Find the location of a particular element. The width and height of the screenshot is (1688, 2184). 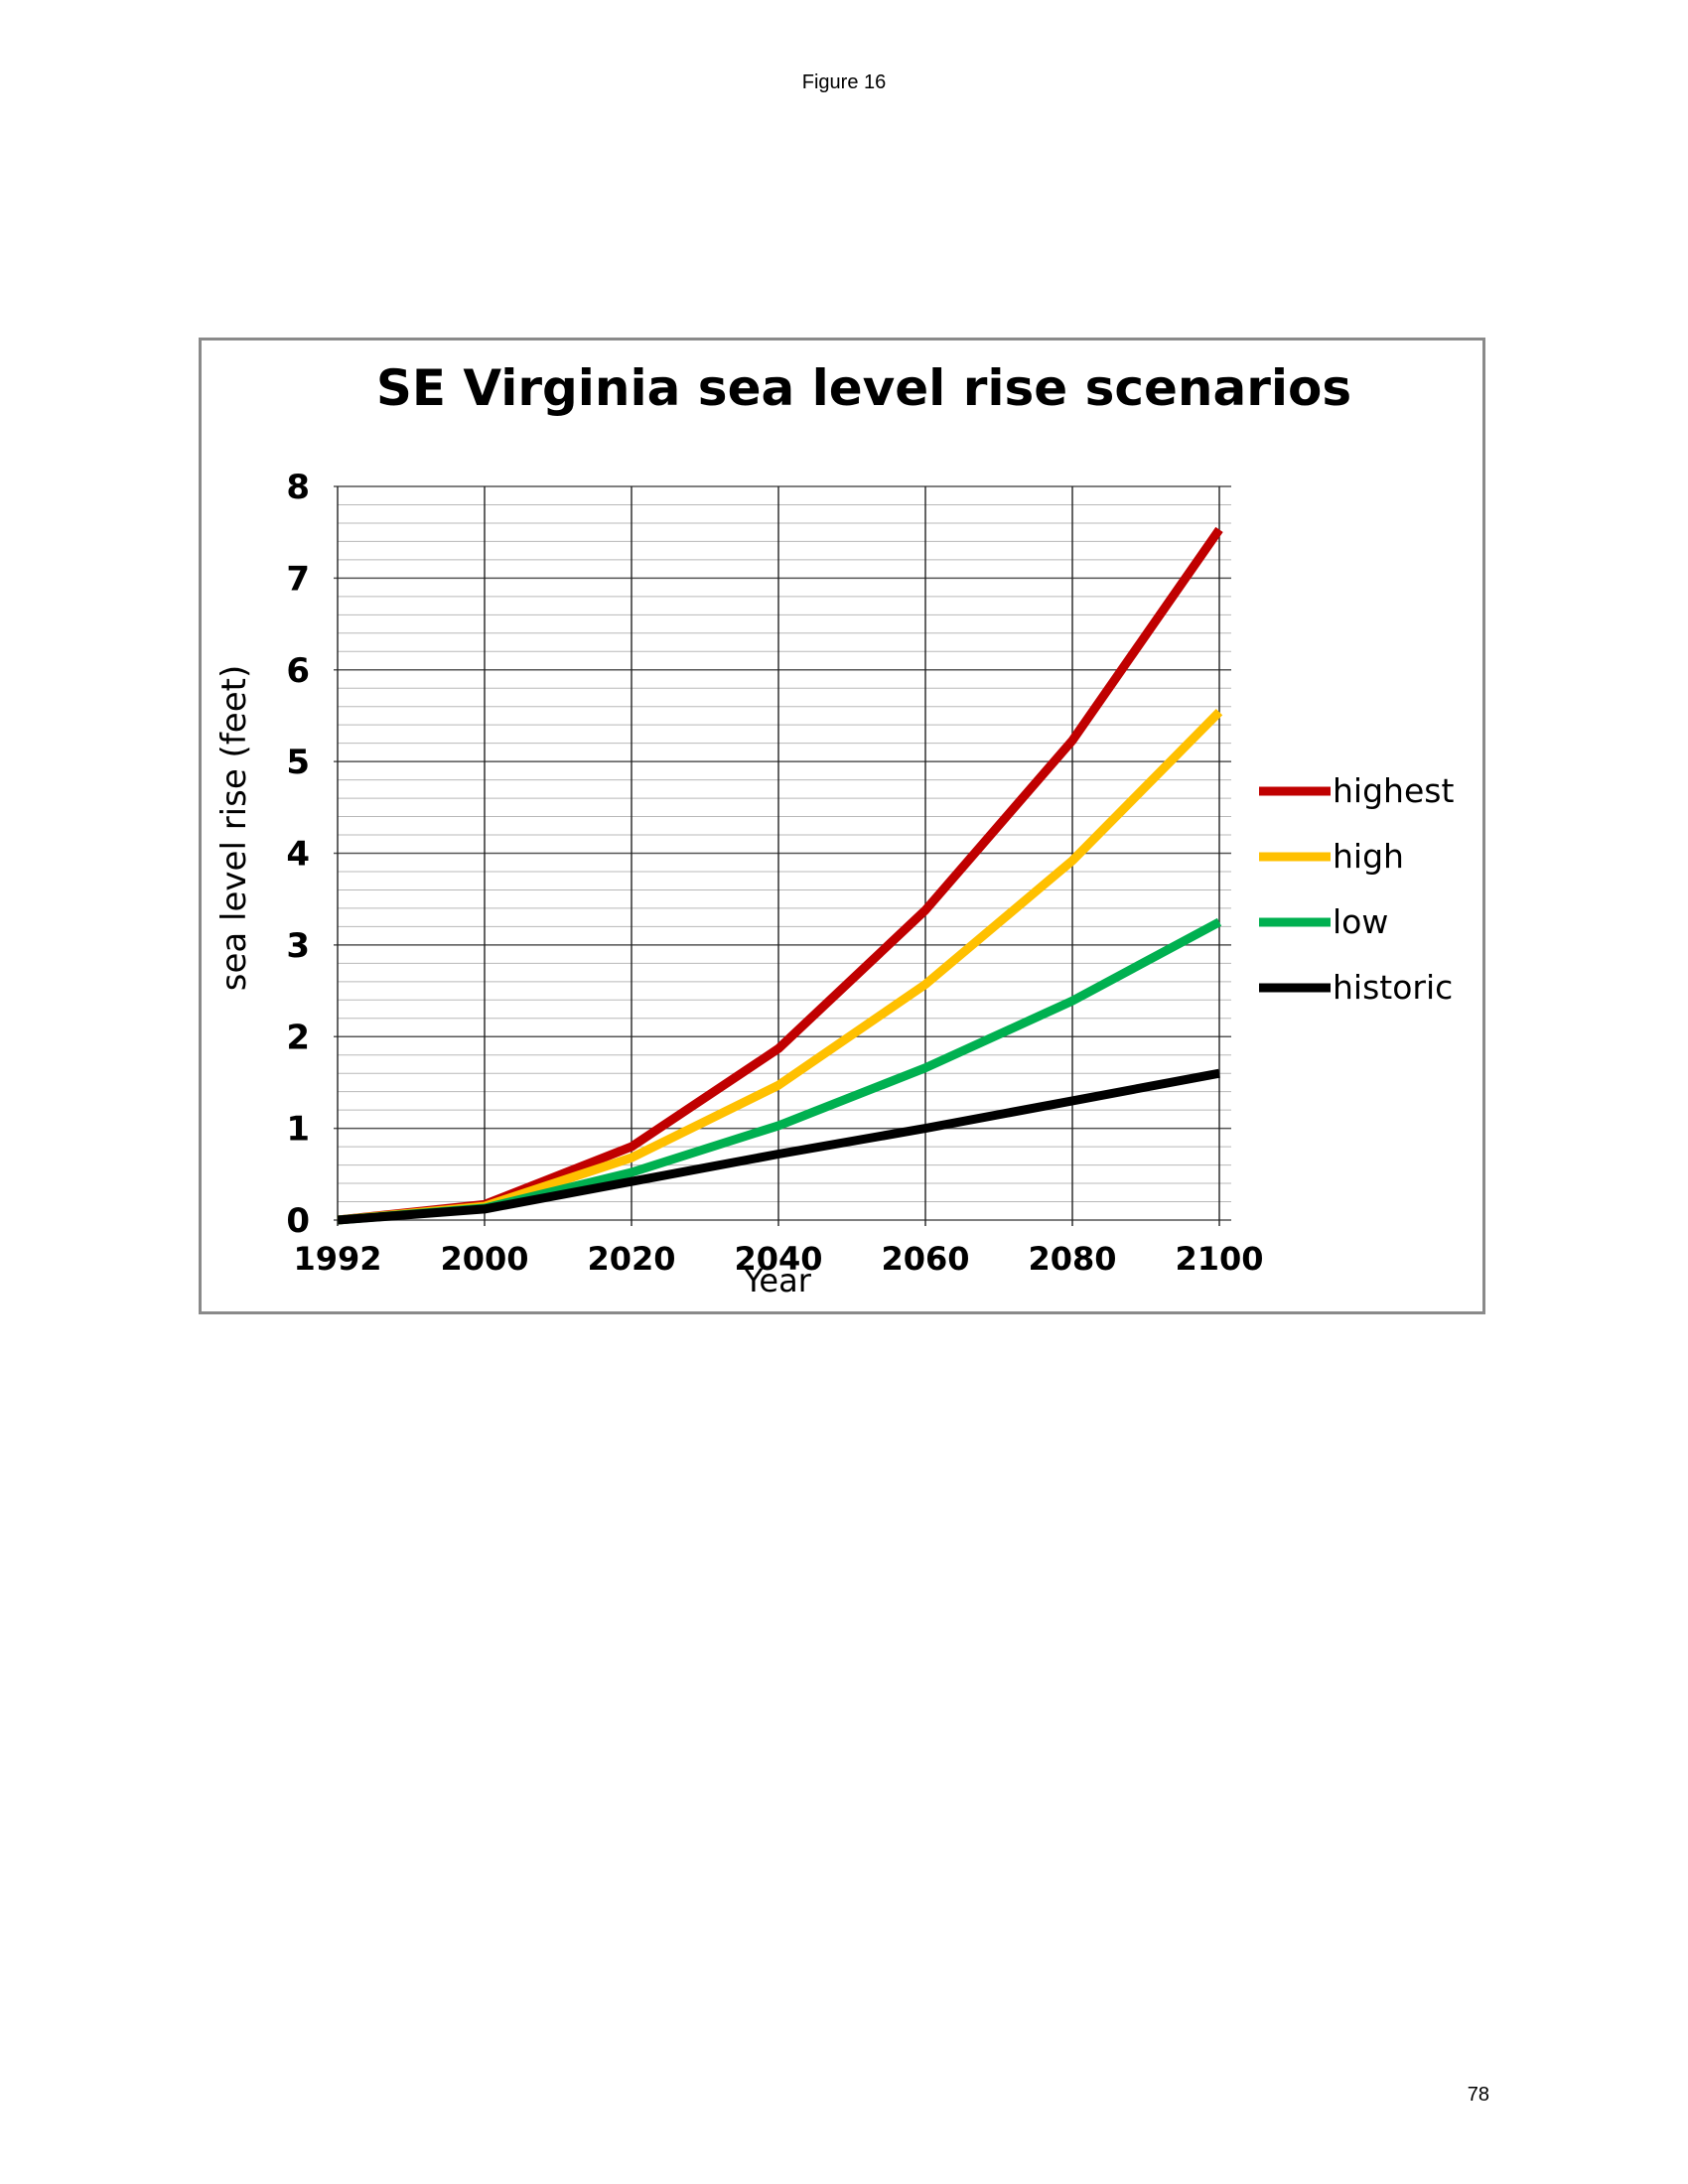

x-tick-label: 2080 is located at coordinates (1072, 1259).